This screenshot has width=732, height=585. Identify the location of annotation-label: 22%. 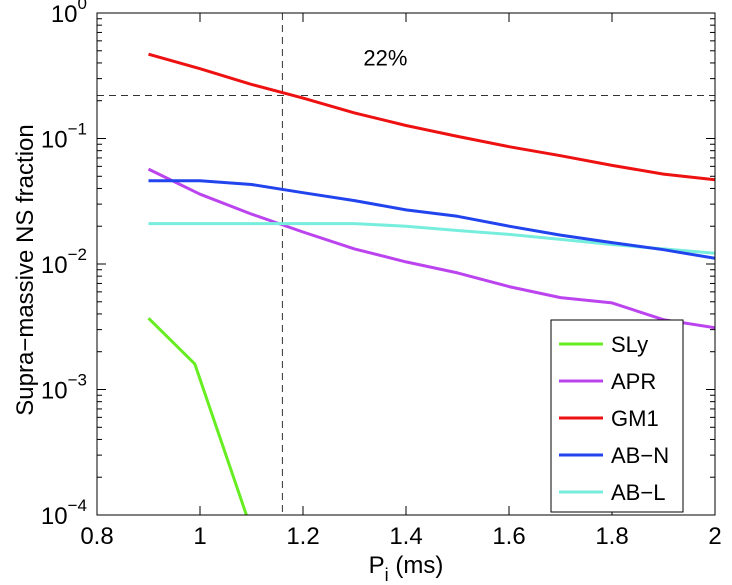
(385, 58).